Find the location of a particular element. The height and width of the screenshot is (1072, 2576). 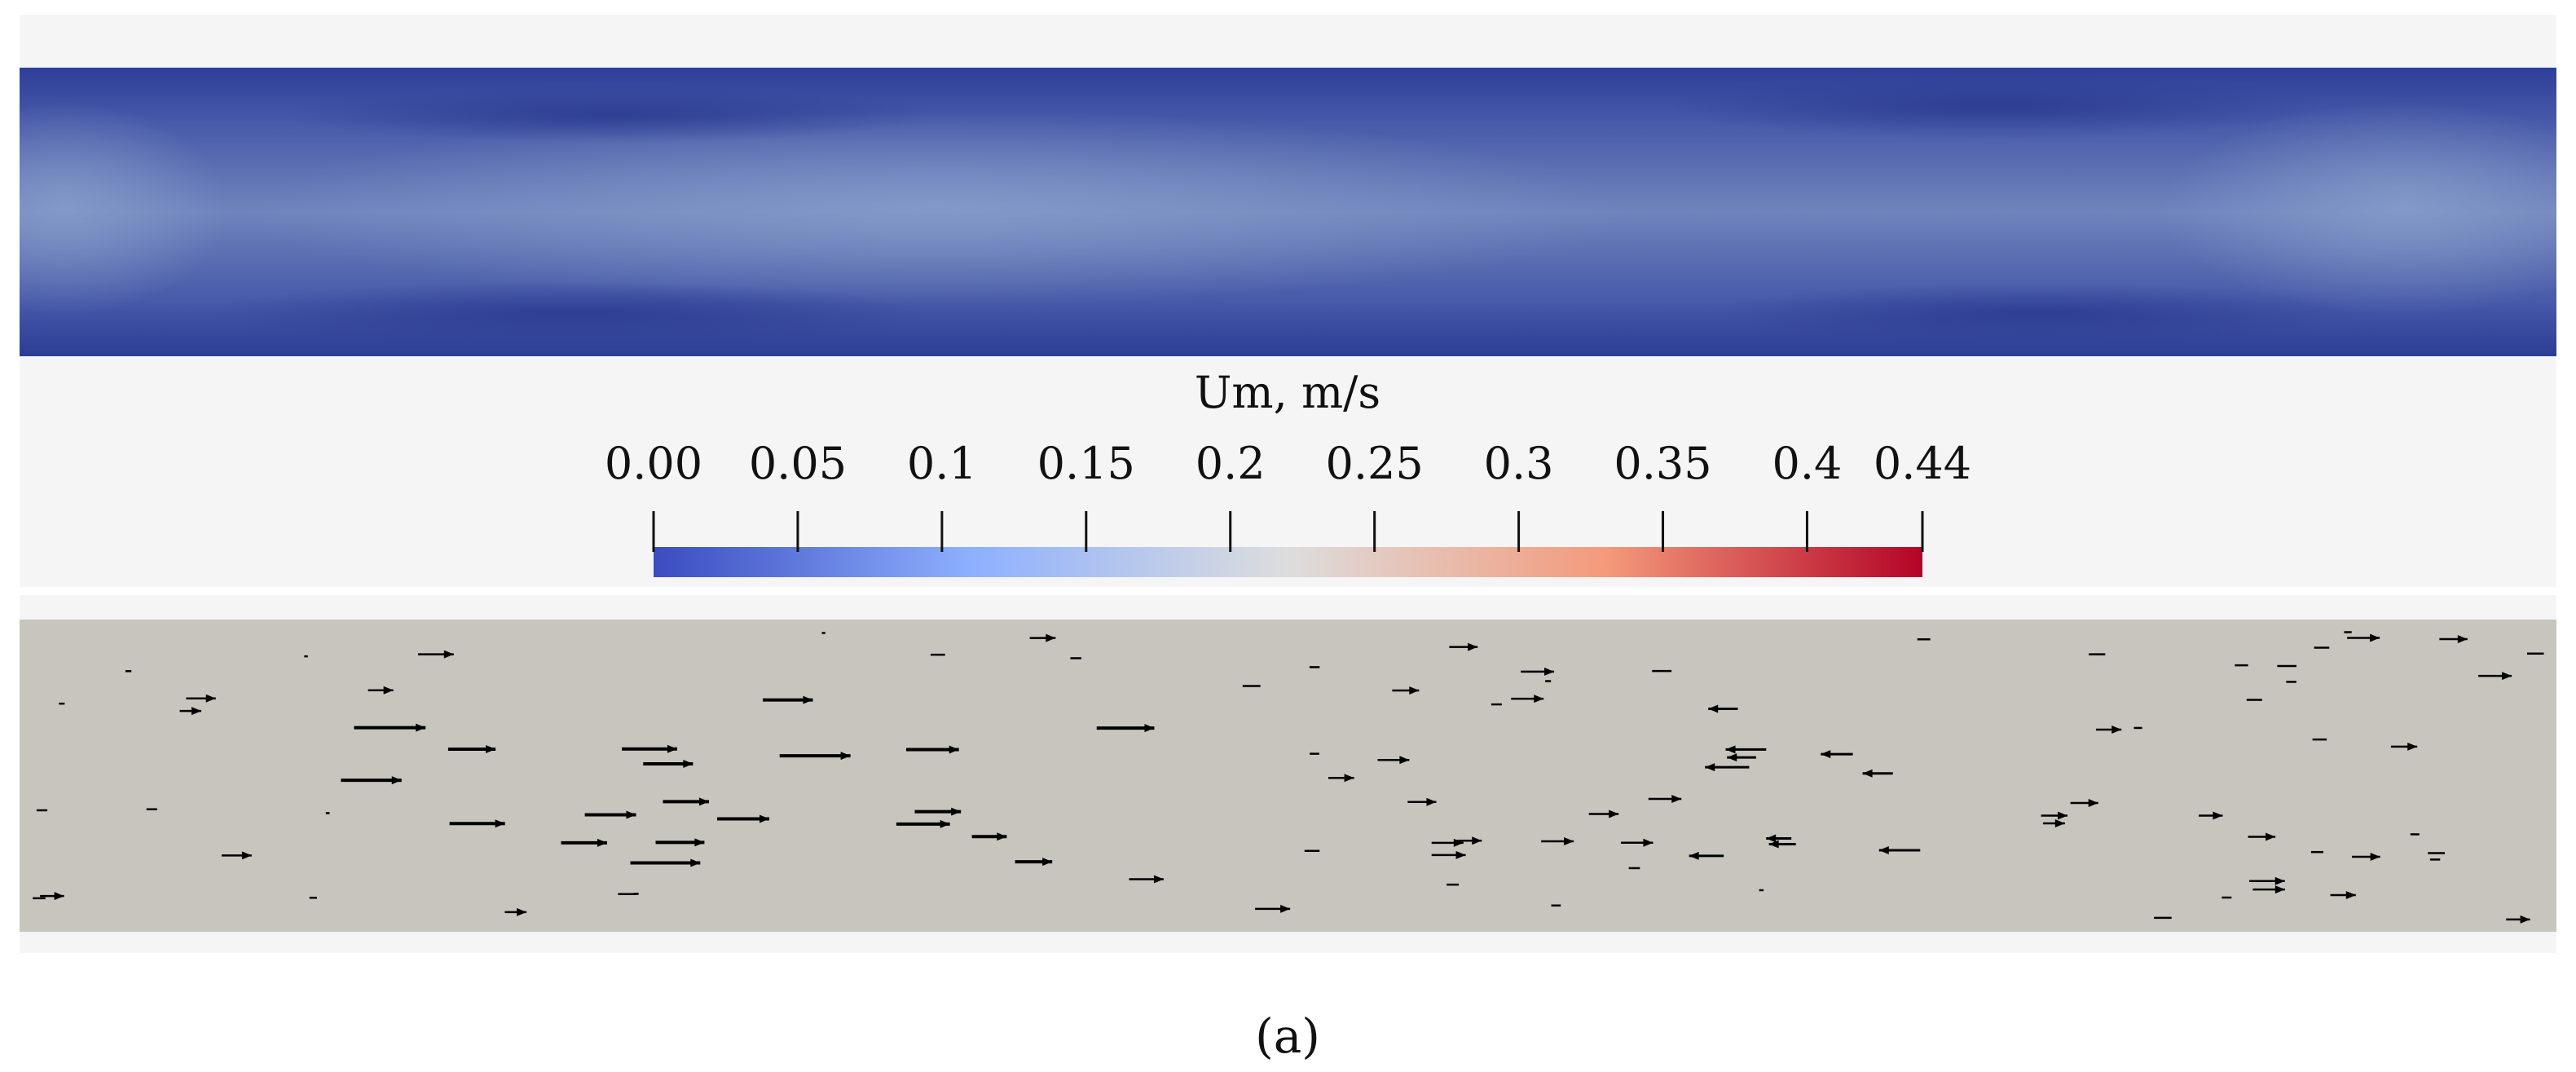

colorbar-tick-label: 0.35 is located at coordinates (1663, 463).